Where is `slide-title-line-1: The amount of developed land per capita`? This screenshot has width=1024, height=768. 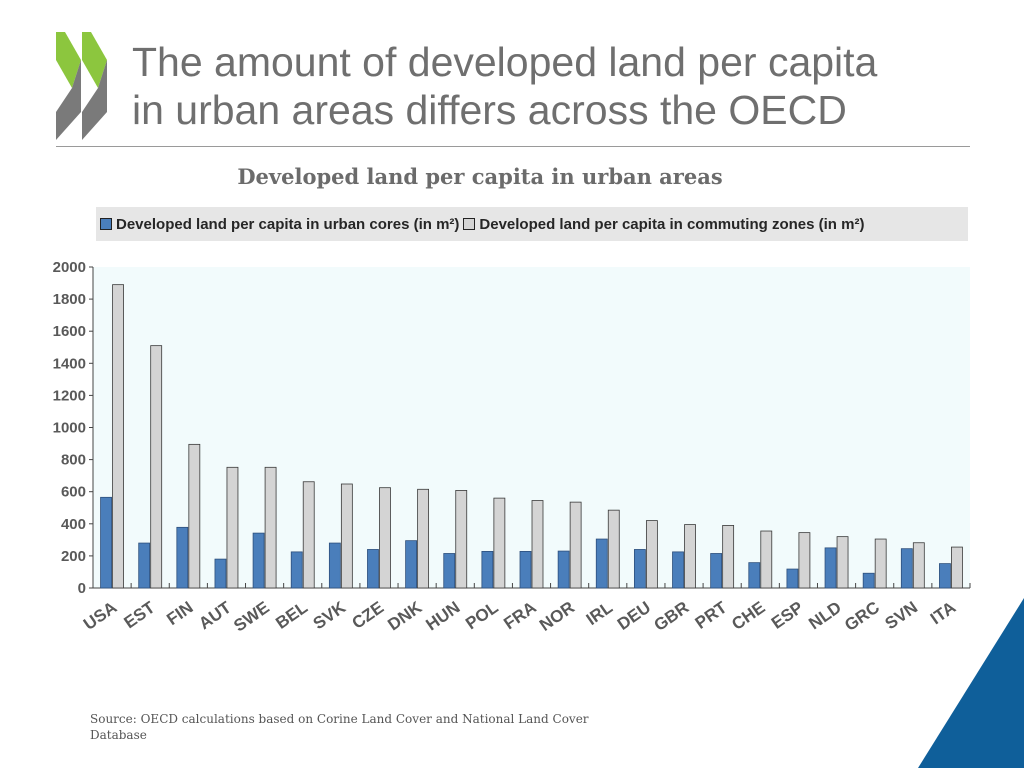 slide-title-line-1: The amount of developed land per capita is located at coordinates (505, 62).